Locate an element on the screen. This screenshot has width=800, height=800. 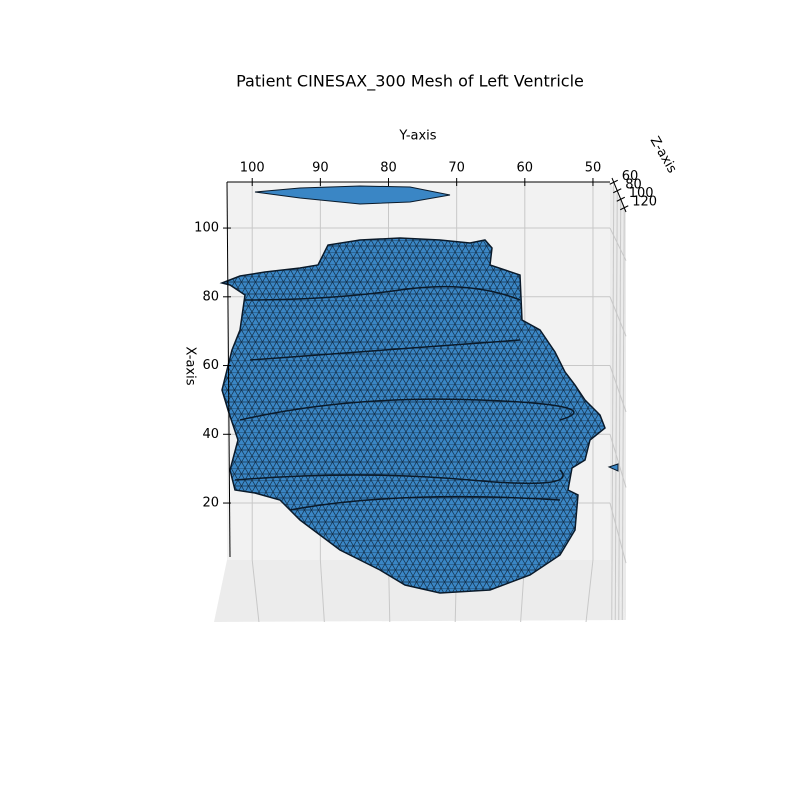
mesh-contours is located at coordinates (404, 398).